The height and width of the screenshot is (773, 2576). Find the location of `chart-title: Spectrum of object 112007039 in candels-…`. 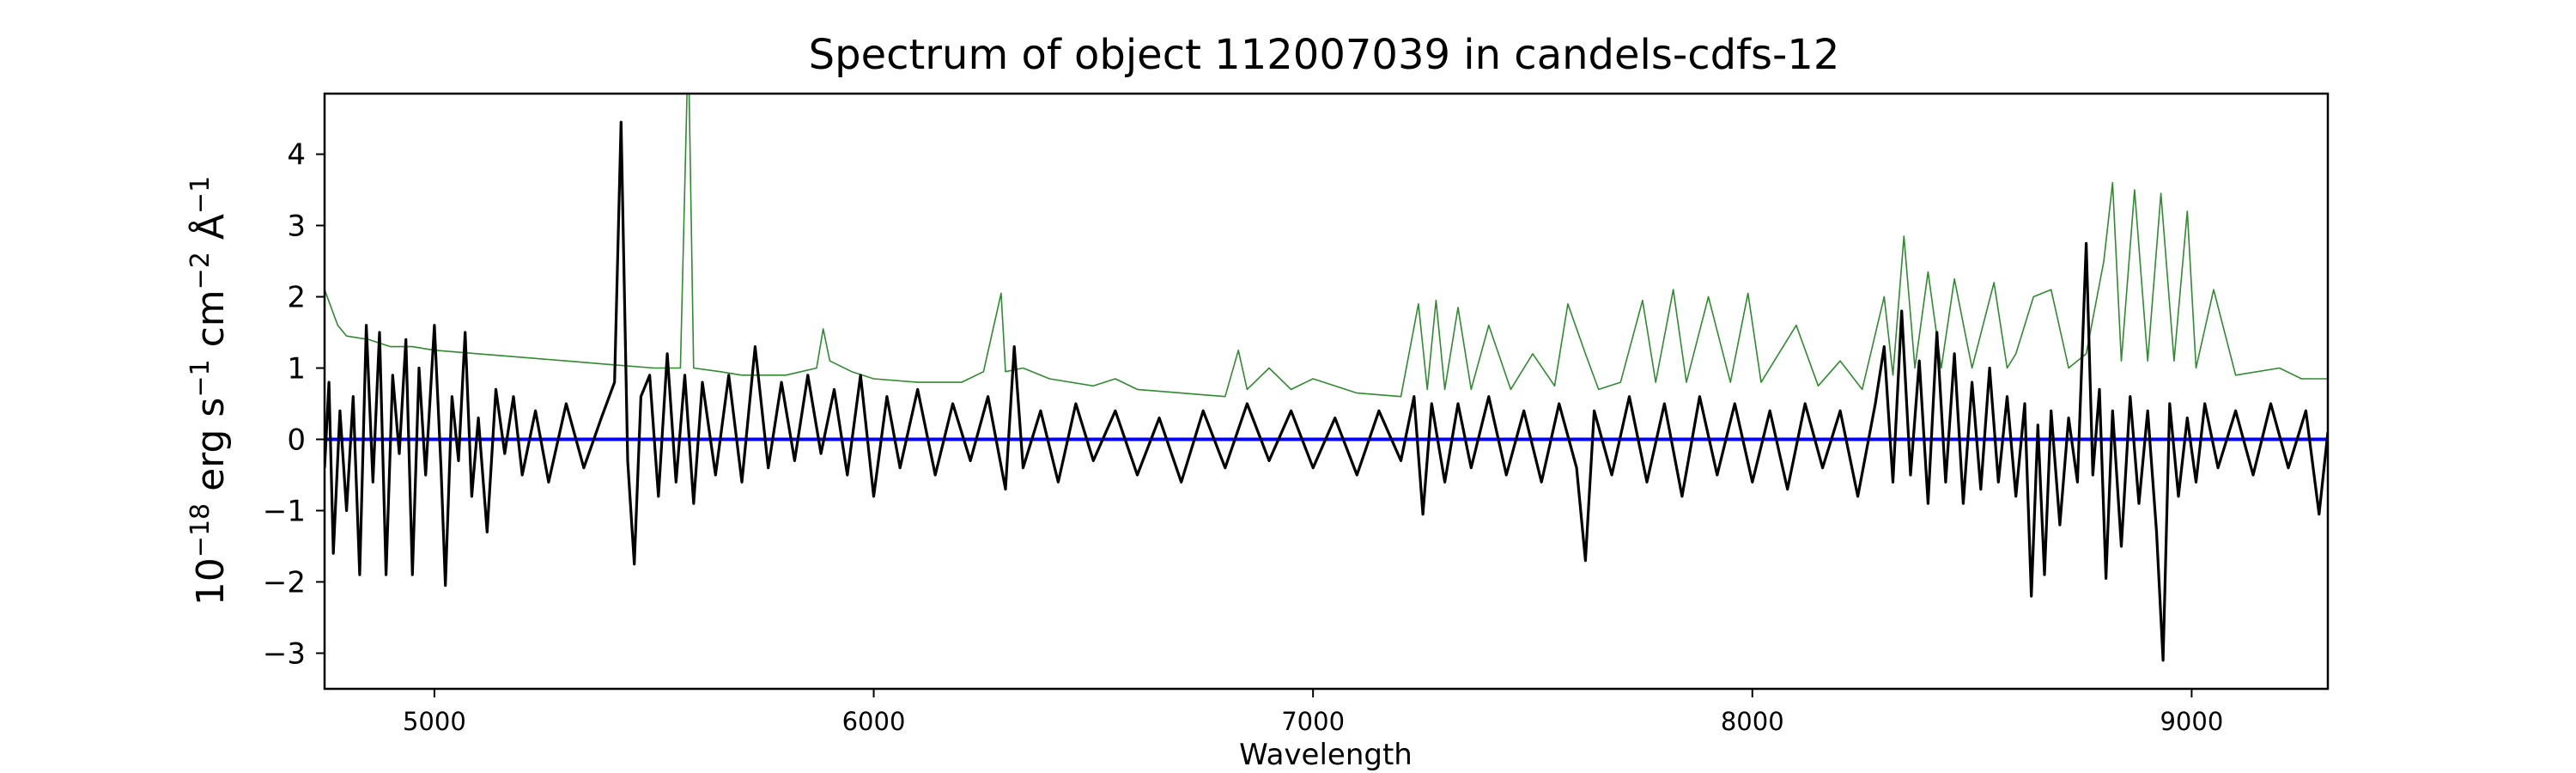

chart-title: Spectrum of object 112007039 in candels-… is located at coordinates (1324, 55).